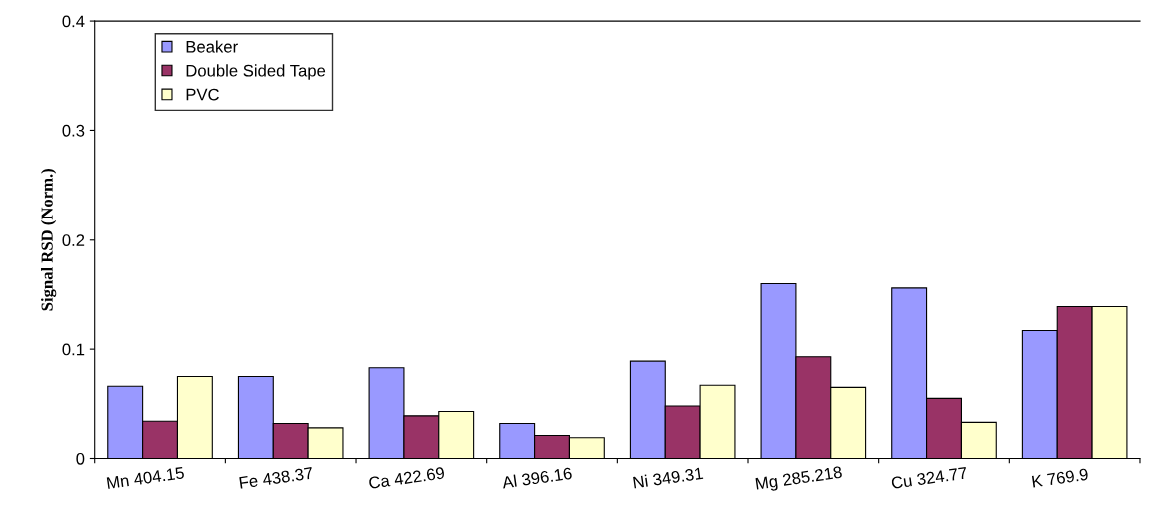  Describe the element at coordinates (929, 477) in the screenshot. I see `x-tick-label: Cu 324.77` at that location.